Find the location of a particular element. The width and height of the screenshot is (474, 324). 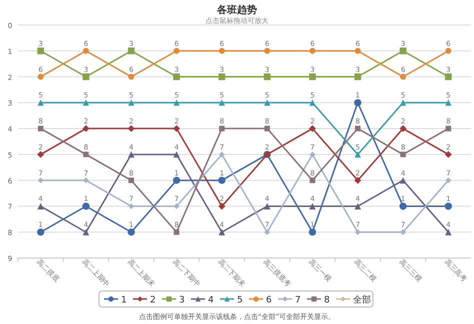

legend-label: 3 is located at coordinates (182, 301).